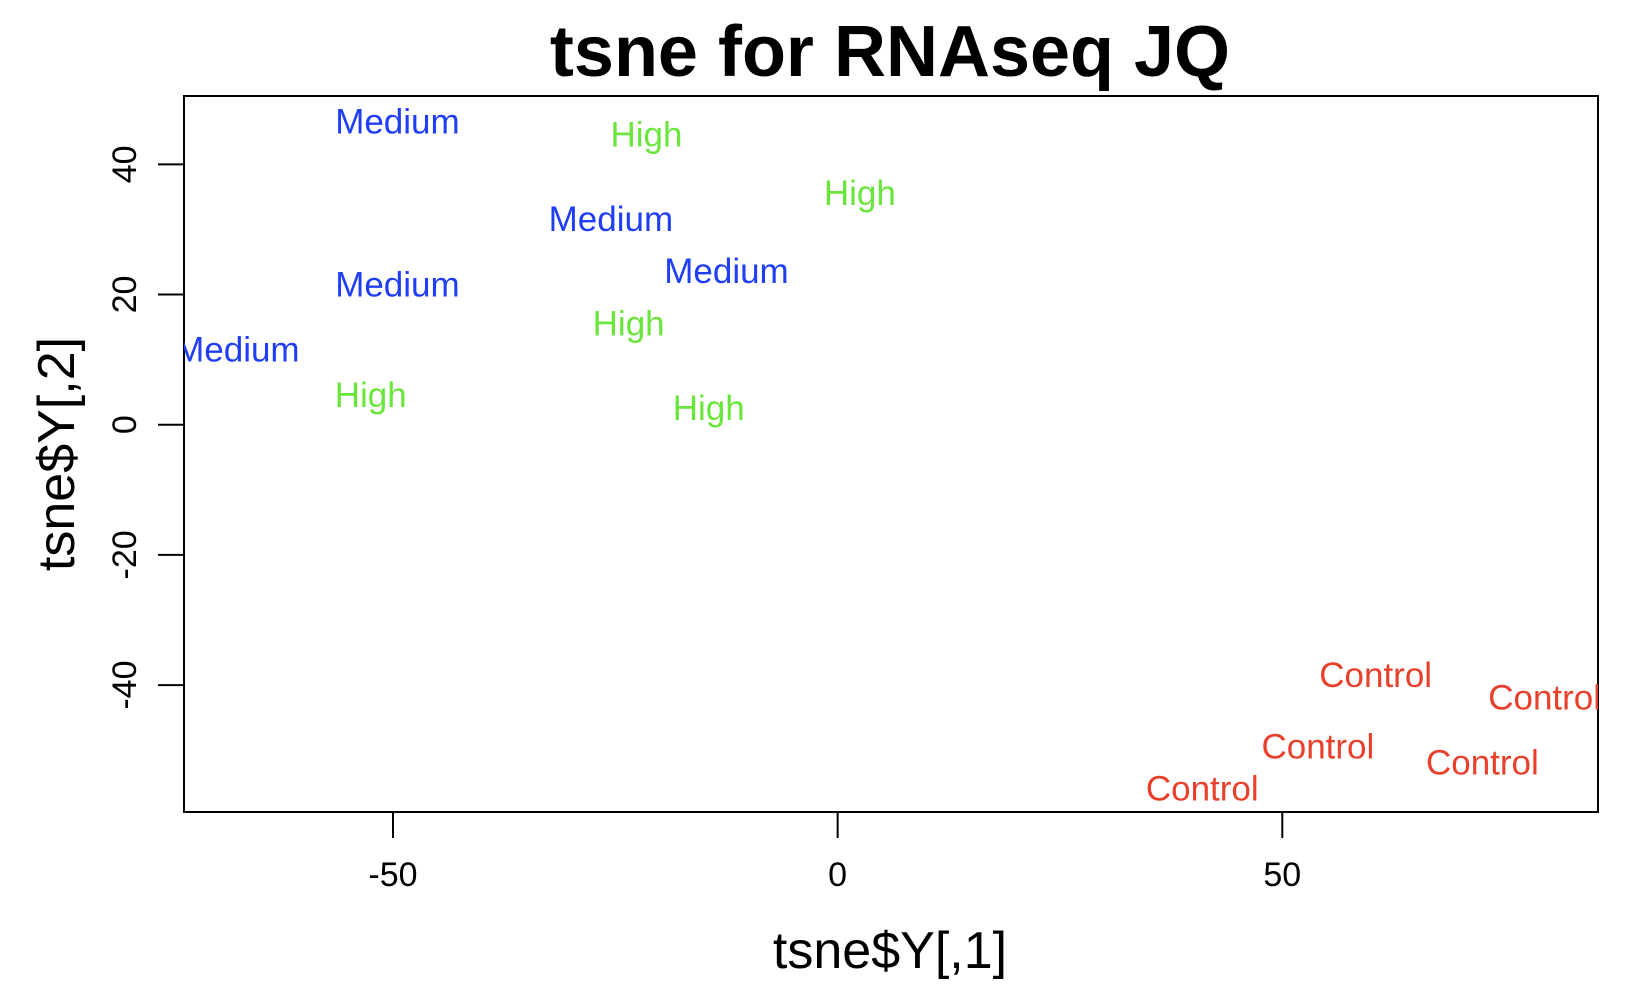 The image size is (1628, 993). I want to click on x-tick-label: -50, so click(392, 875).